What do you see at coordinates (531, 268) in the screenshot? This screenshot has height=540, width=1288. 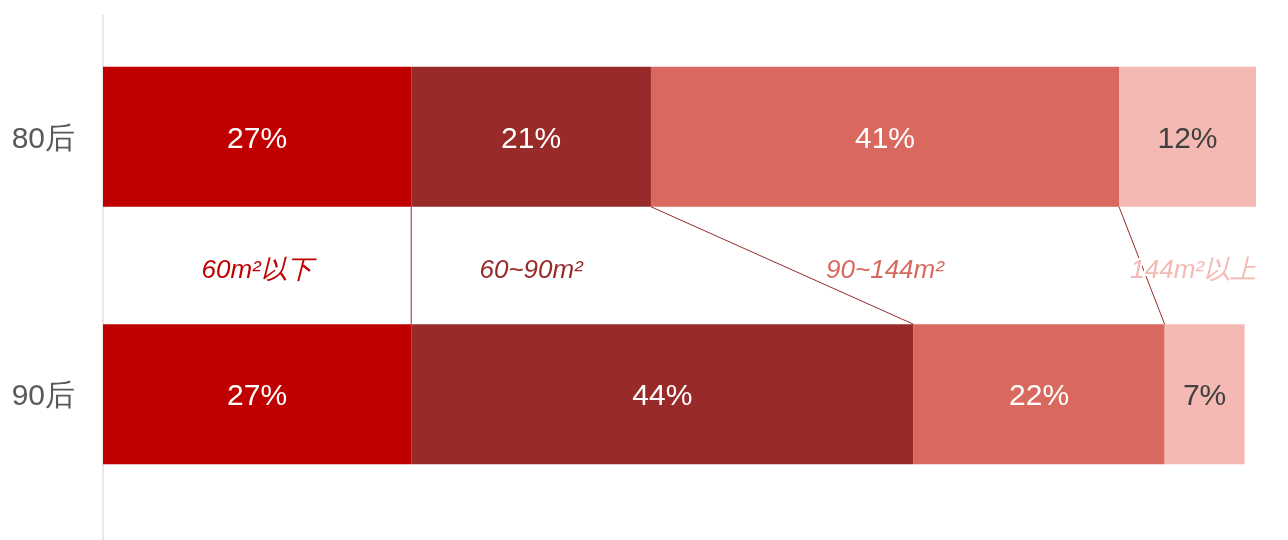 I see `series-name: 60~90m²` at bounding box center [531, 268].